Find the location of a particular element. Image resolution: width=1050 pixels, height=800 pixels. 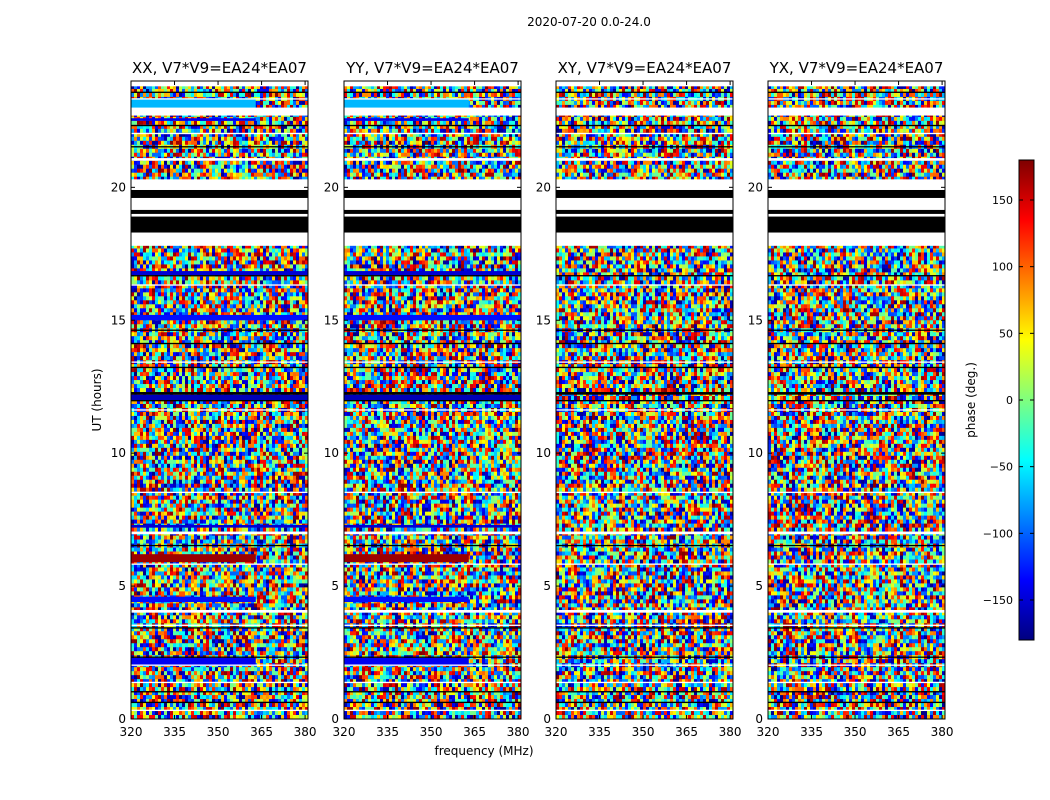

colorbar-tick-label: −50 is located at coordinates (1001, 467).